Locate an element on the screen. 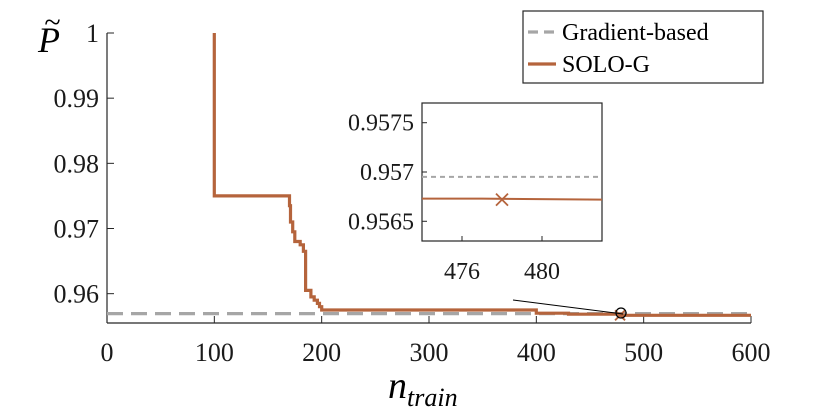 The width and height of the screenshot is (830, 415). main-markers is located at coordinates (620, 315).